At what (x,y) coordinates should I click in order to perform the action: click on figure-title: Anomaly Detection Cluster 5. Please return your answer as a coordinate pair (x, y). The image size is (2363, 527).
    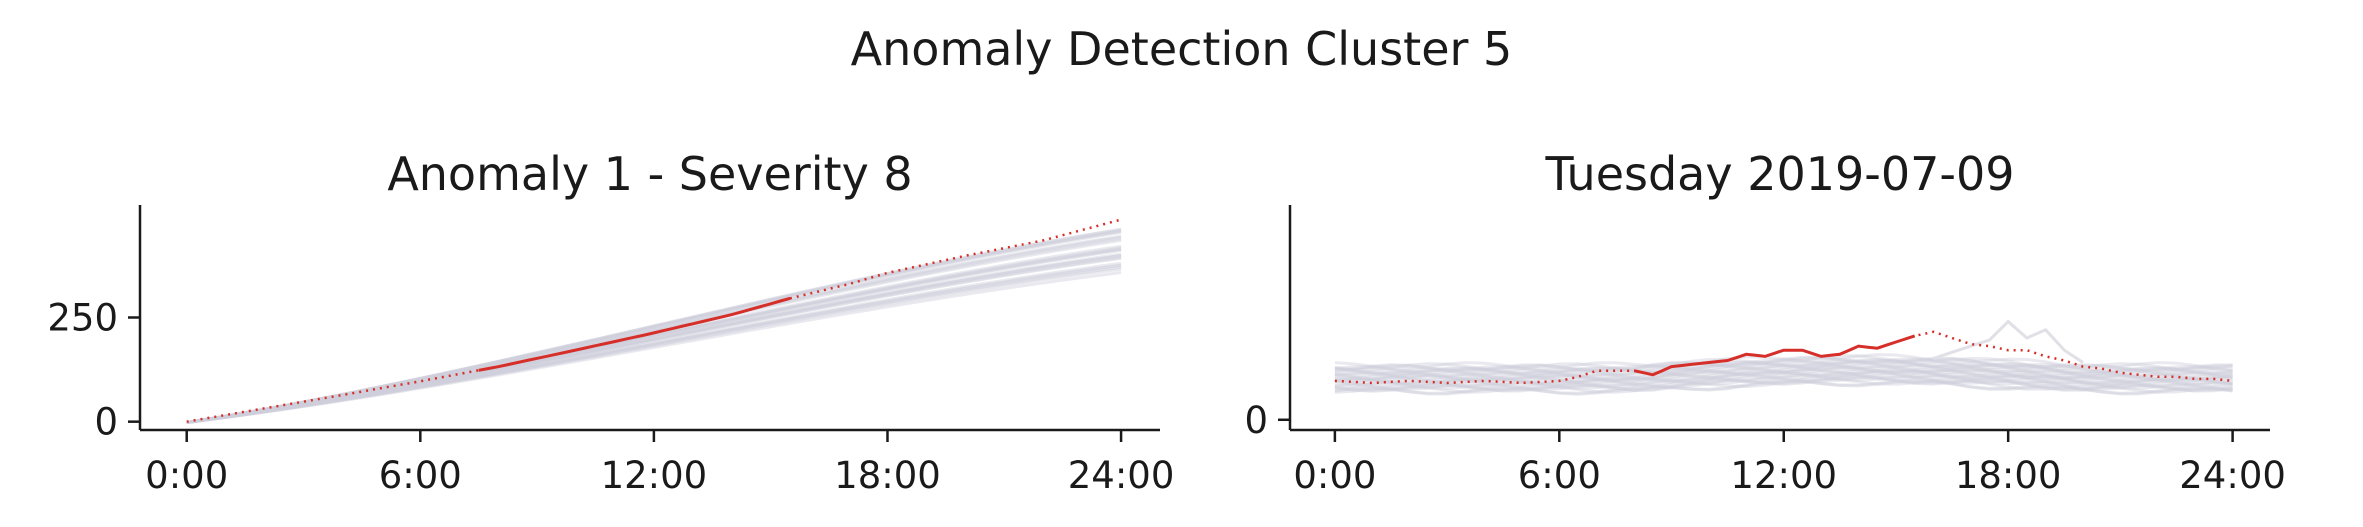
    Looking at the image, I should click on (1181, 49).